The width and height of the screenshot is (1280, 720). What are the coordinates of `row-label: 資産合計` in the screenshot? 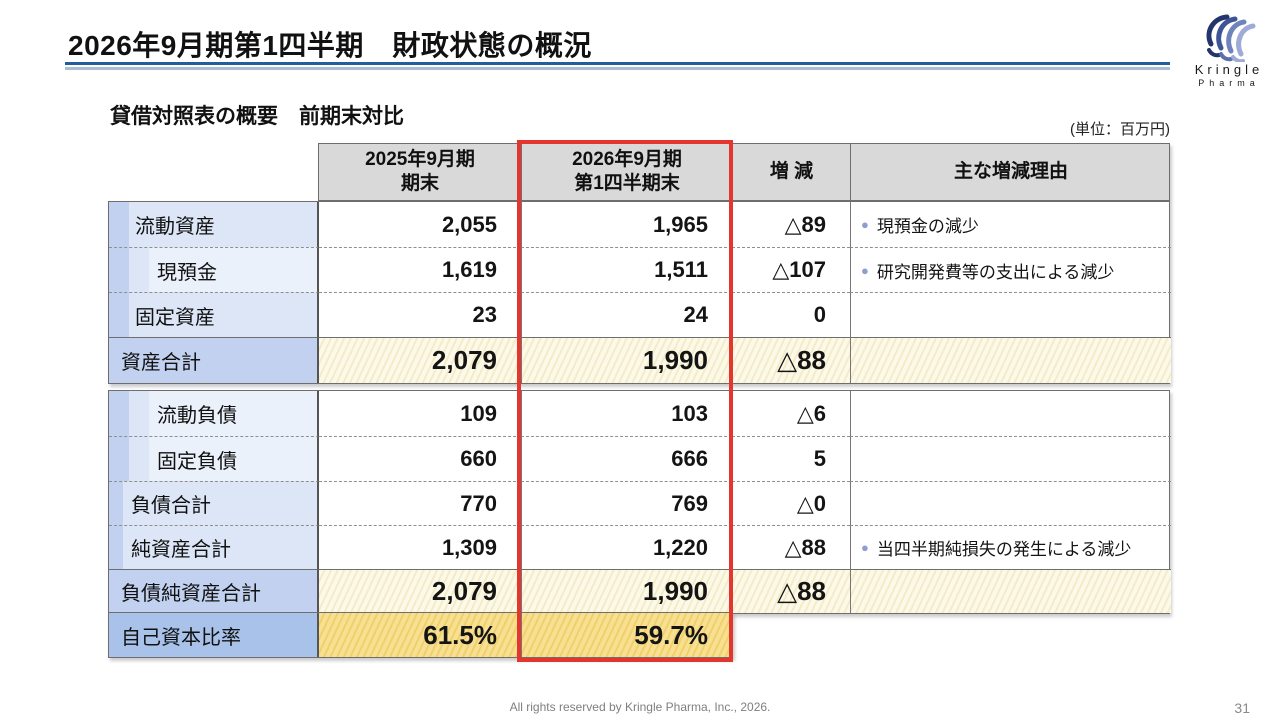 It's located at (214, 360).